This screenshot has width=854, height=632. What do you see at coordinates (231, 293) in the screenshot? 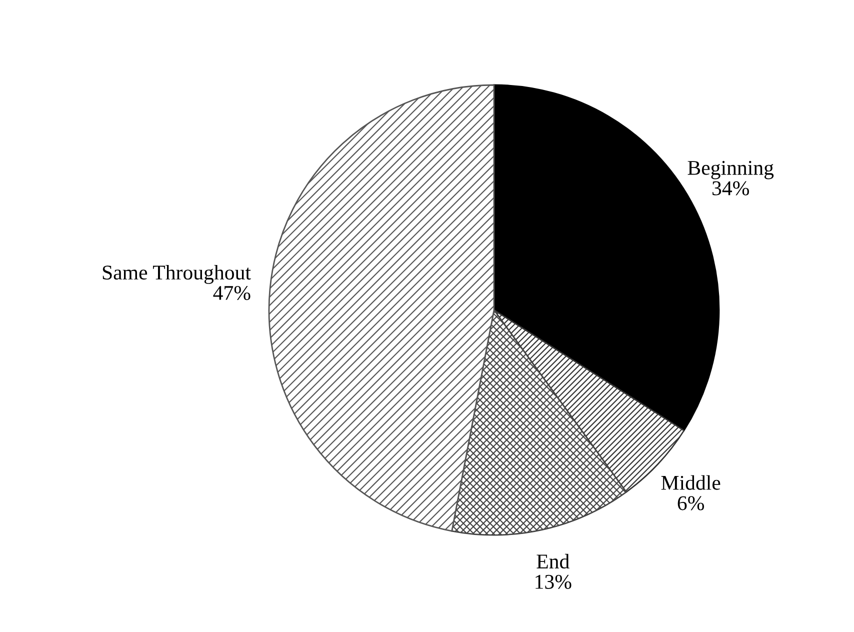
I see `data-label: 47%` at bounding box center [231, 293].